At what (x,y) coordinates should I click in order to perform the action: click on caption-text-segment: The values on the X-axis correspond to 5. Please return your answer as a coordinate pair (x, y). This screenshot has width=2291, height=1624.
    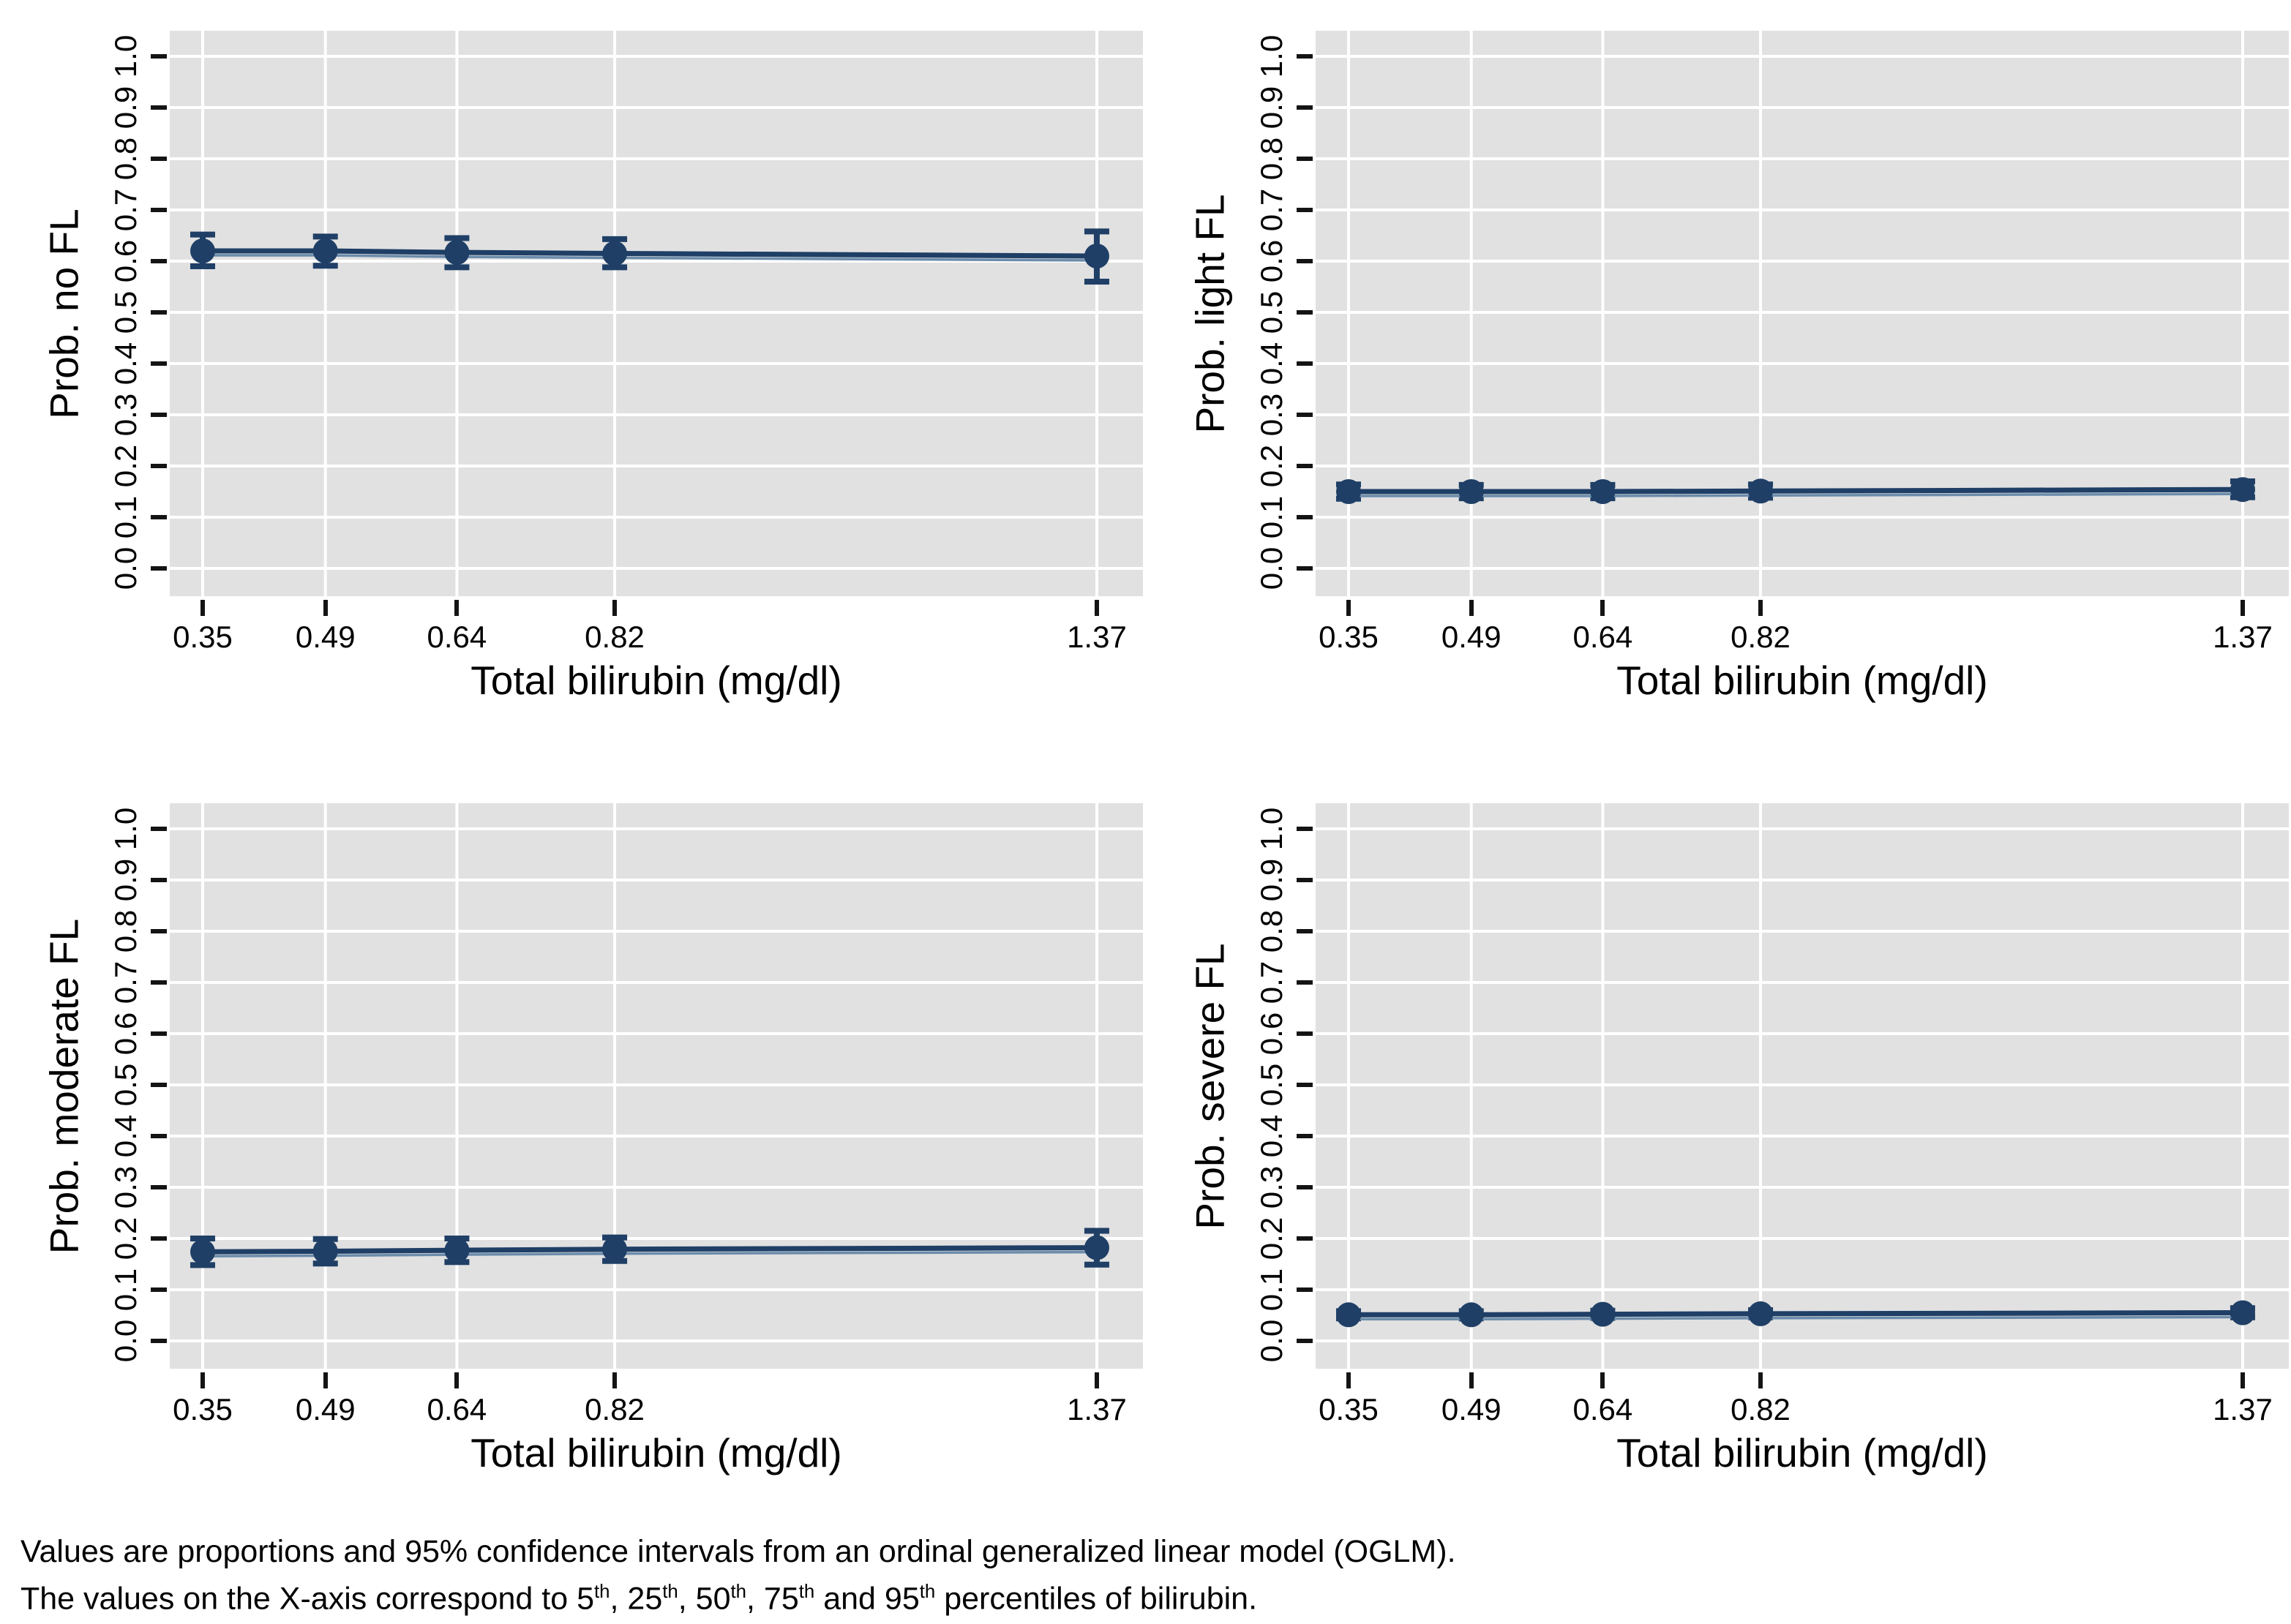
    Looking at the image, I should click on (307, 1599).